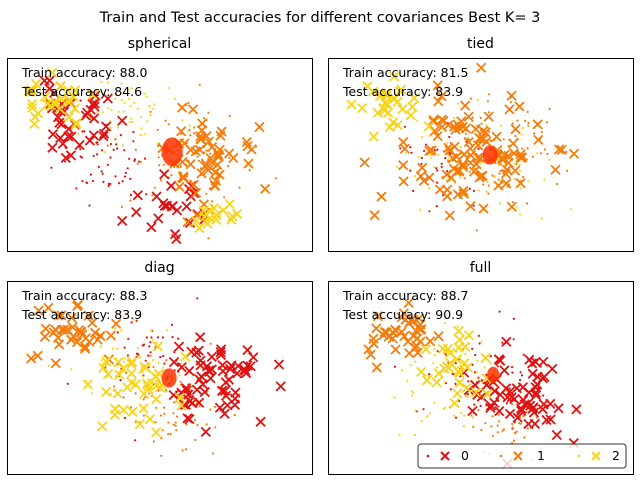 The width and height of the screenshot is (640, 480). I want to click on train-accuracy-label: Train accuracy: 81.5, so click(405, 72).